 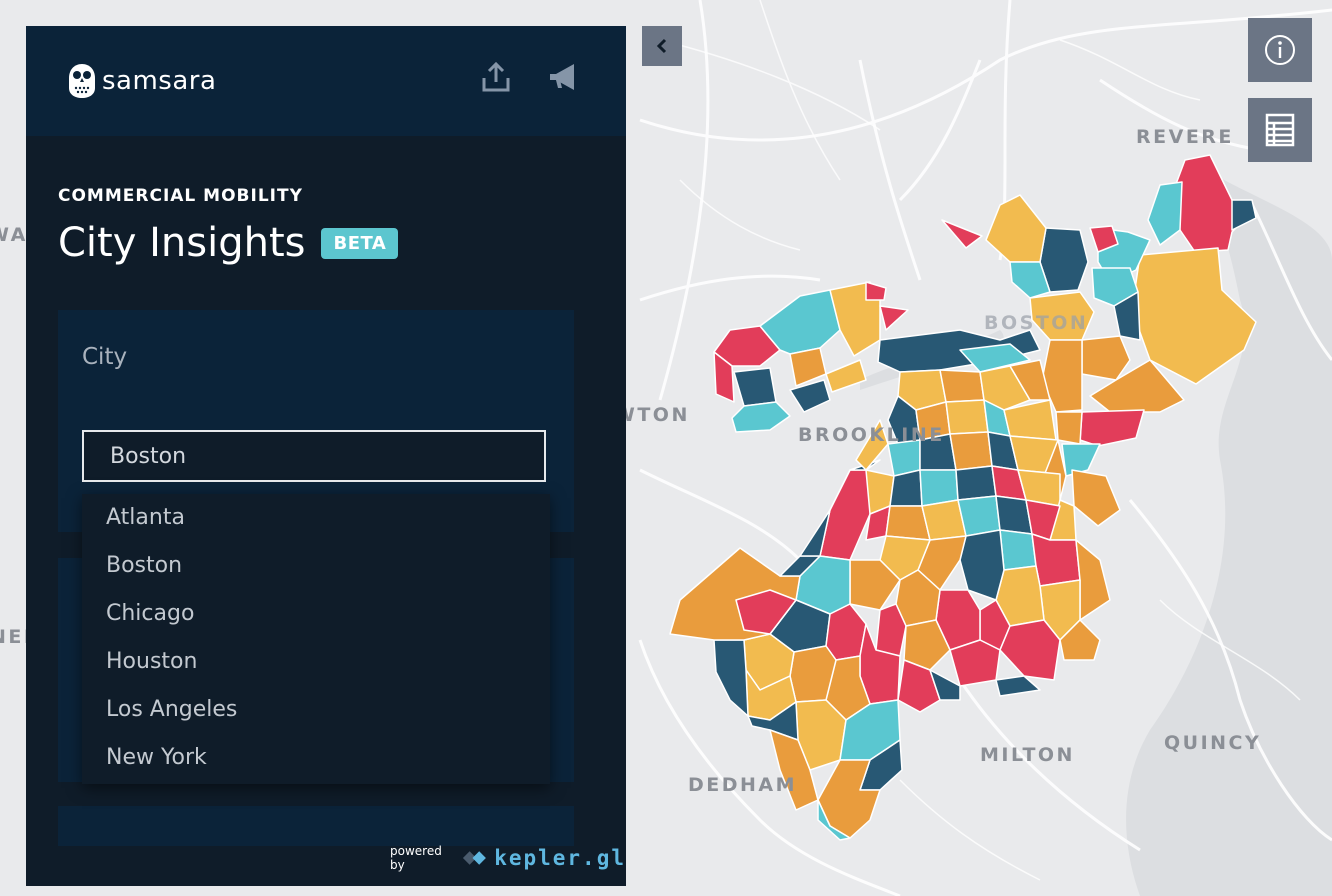 What do you see at coordinates (1027, 755) in the screenshot?
I see `map-label-milton: MILTON` at bounding box center [1027, 755].